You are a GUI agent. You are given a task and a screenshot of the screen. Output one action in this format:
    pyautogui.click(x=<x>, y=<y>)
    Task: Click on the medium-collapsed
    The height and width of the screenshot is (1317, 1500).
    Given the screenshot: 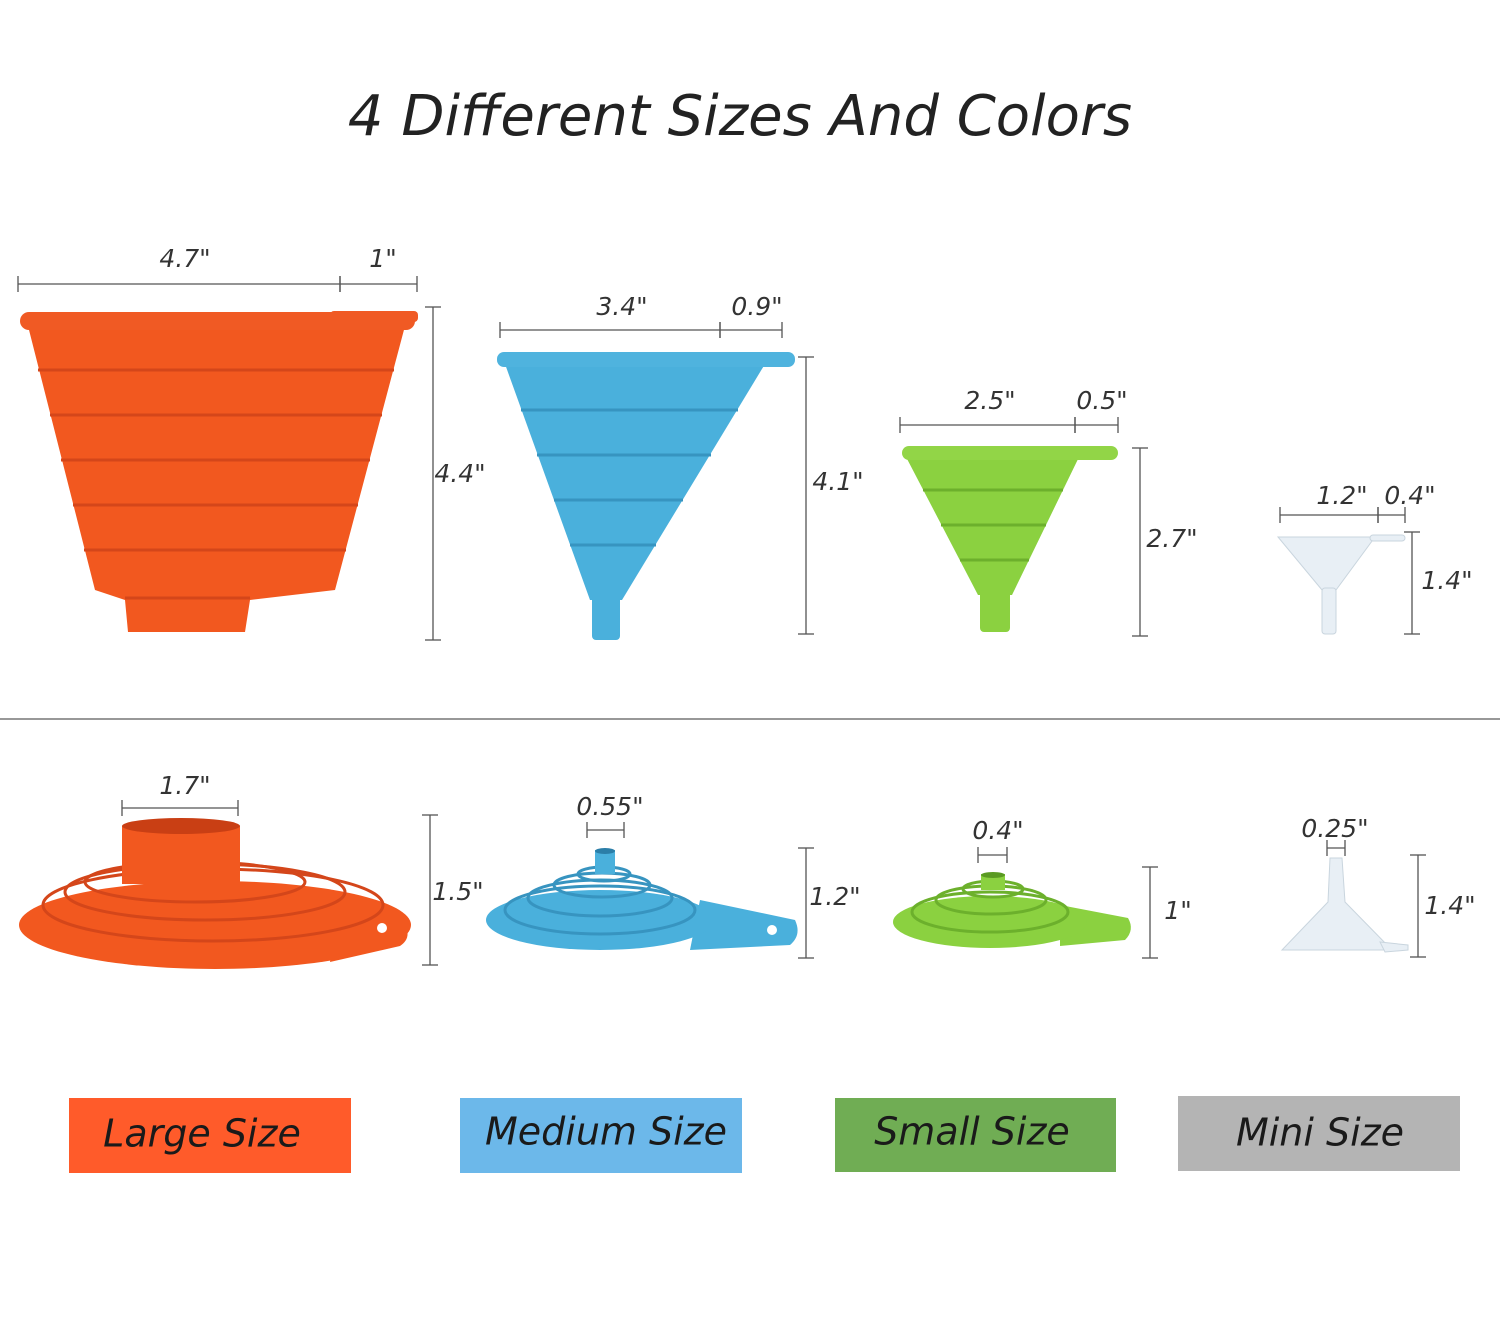 What is the action you would take?
    pyautogui.click(x=642, y=899)
    